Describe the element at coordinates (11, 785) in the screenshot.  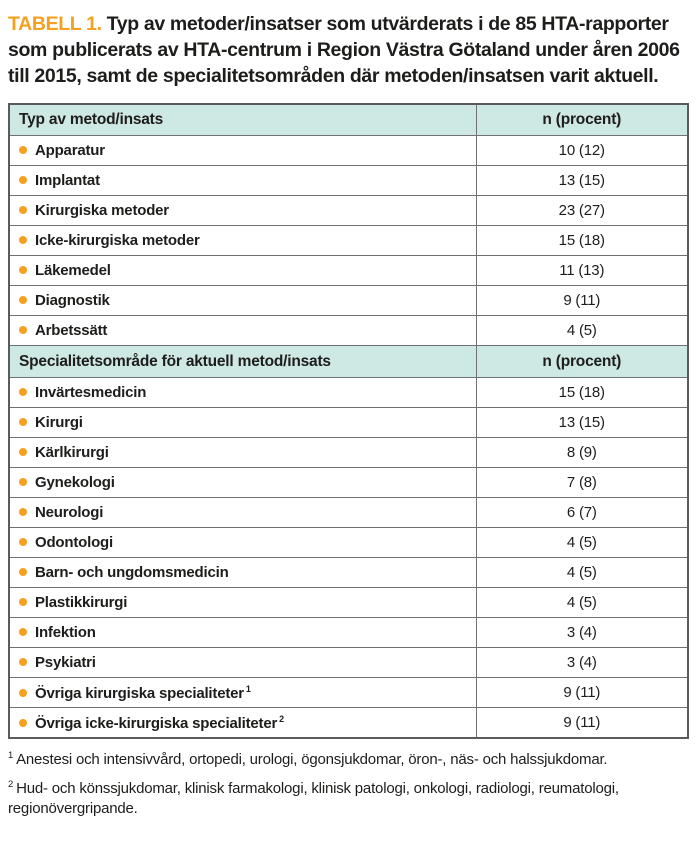
I see `footnote-sup-marker: 2` at that location.